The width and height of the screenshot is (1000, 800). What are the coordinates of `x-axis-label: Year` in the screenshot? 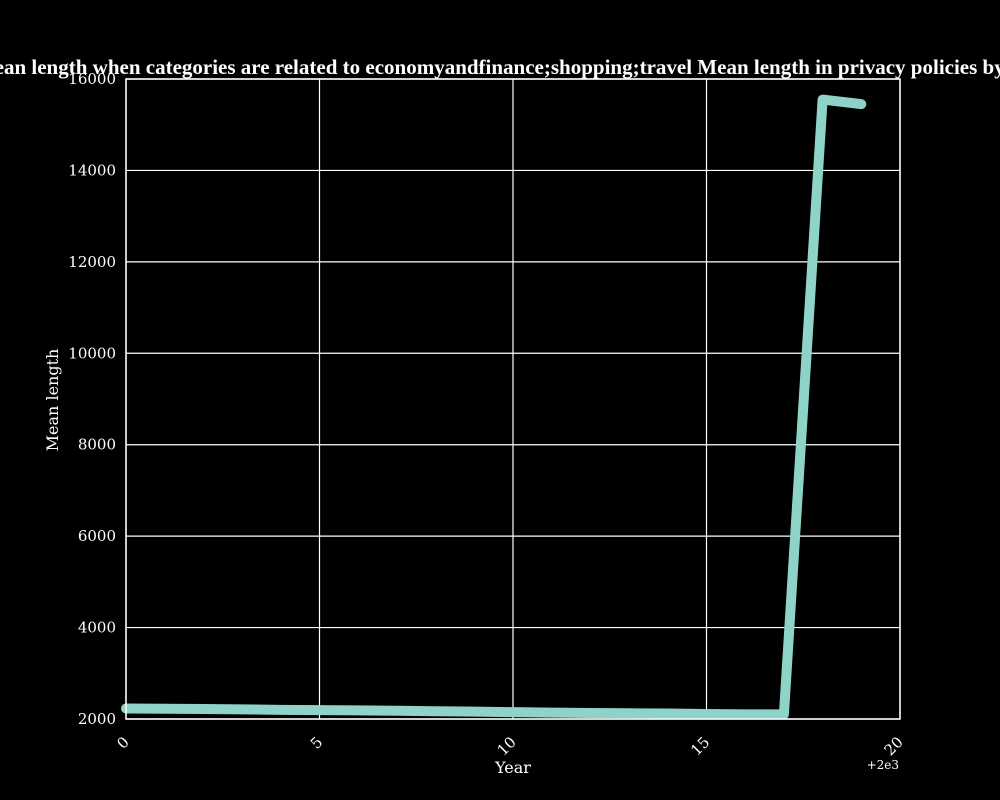 It's located at (512, 767).